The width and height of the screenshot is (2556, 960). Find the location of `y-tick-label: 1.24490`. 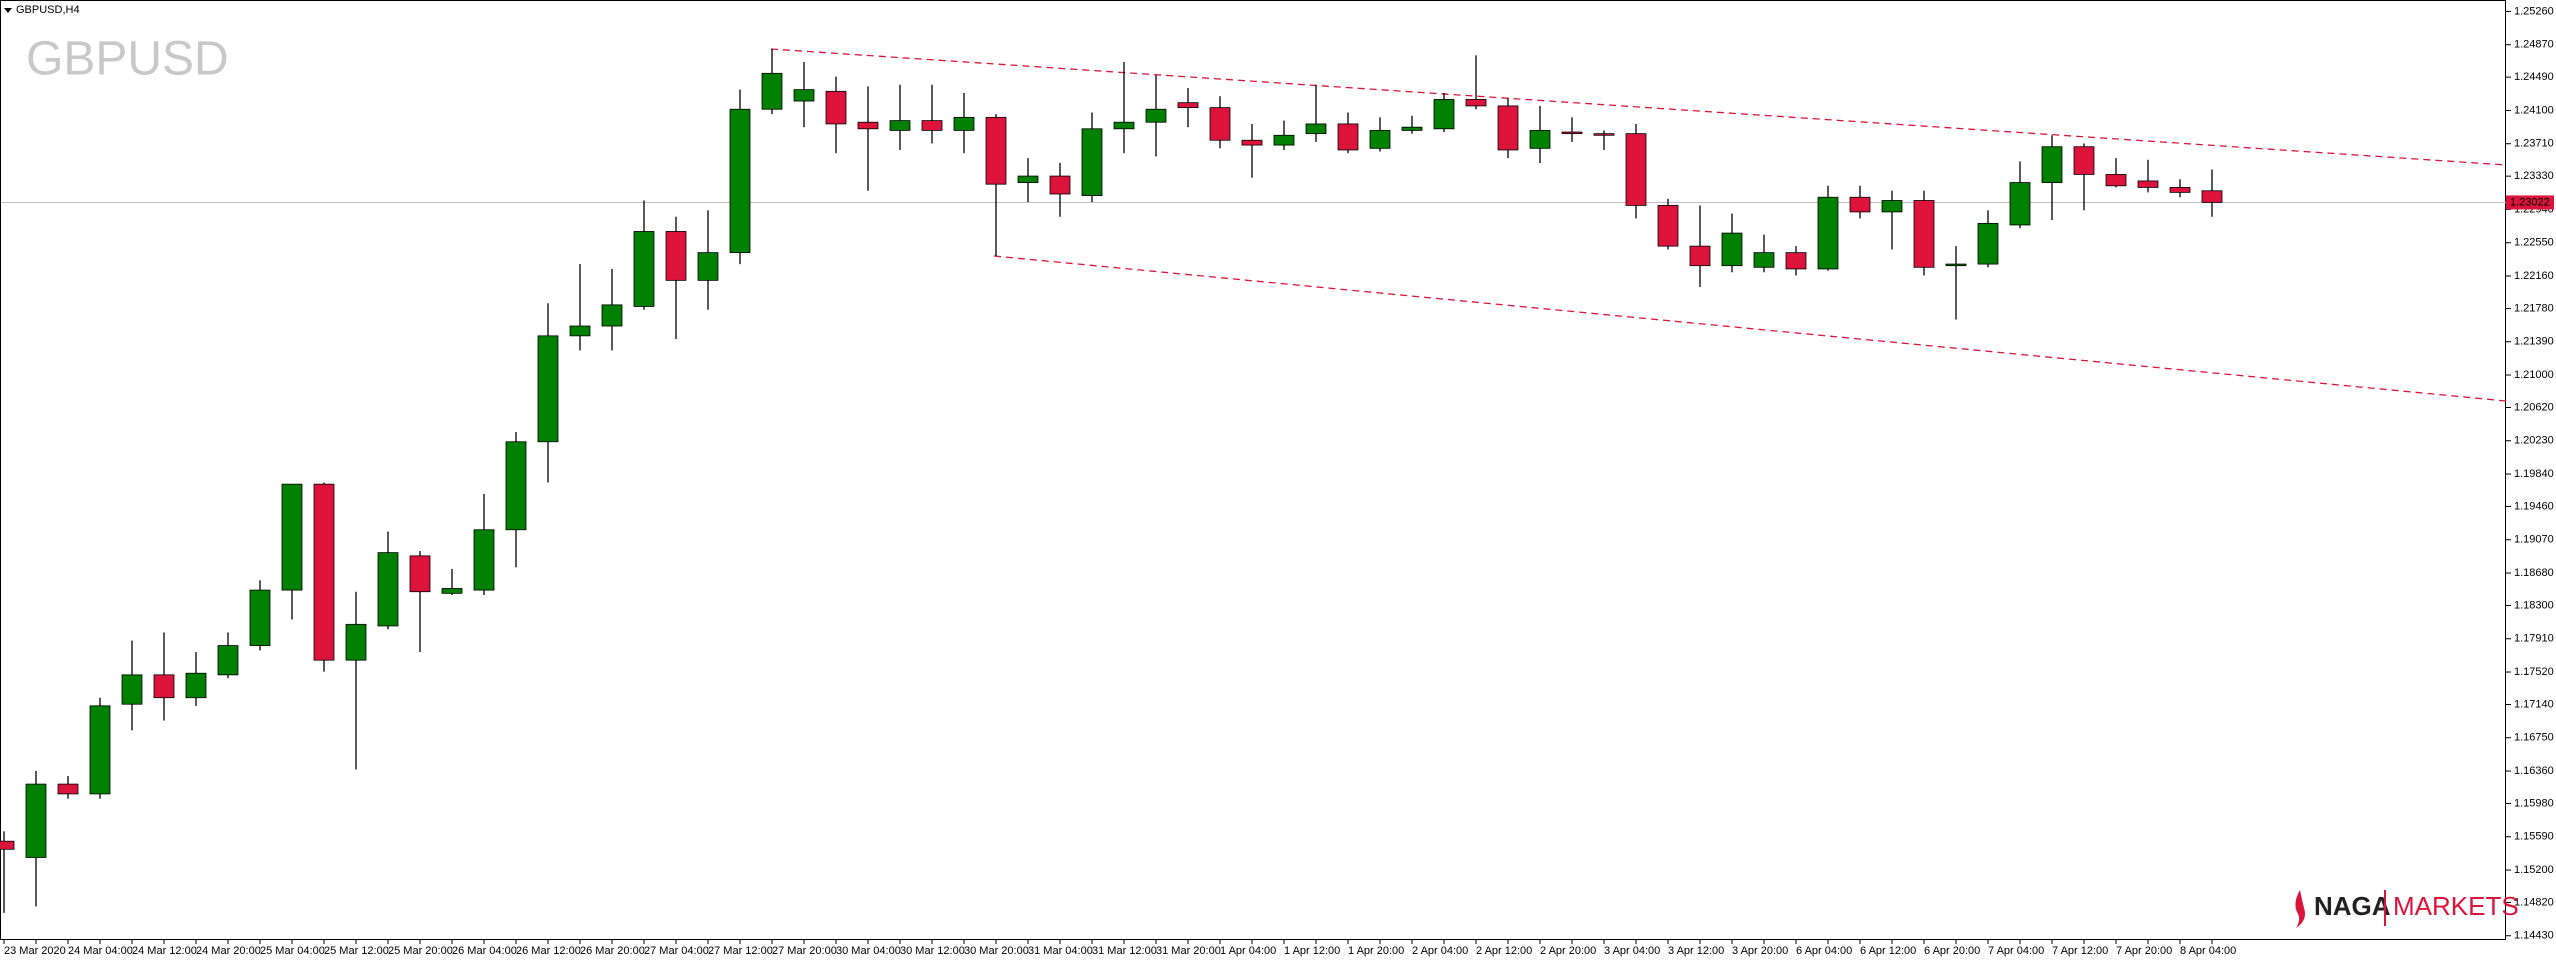

y-tick-label: 1.24490 is located at coordinates (2534, 77).